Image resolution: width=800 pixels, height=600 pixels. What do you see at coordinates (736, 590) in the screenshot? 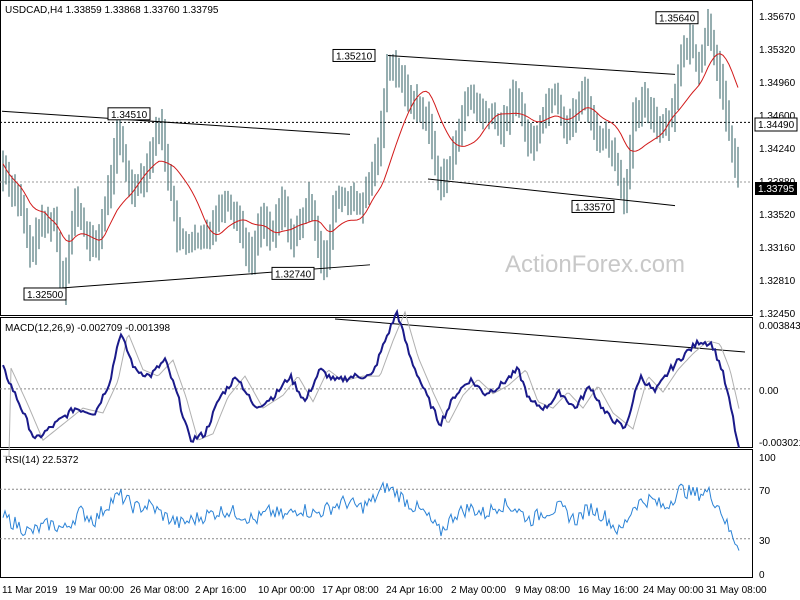
I see `time-tick: 31 May 08:00` at bounding box center [736, 590].